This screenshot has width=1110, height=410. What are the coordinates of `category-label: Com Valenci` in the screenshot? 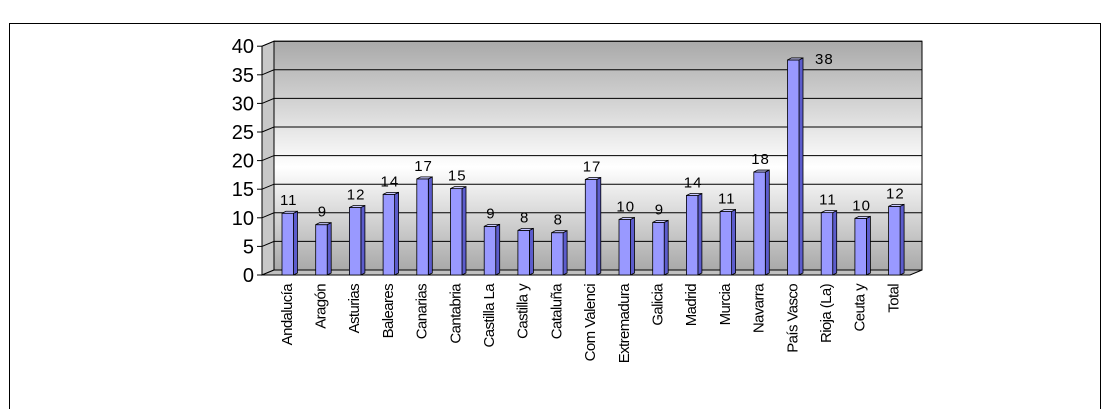 It's located at (590, 323).